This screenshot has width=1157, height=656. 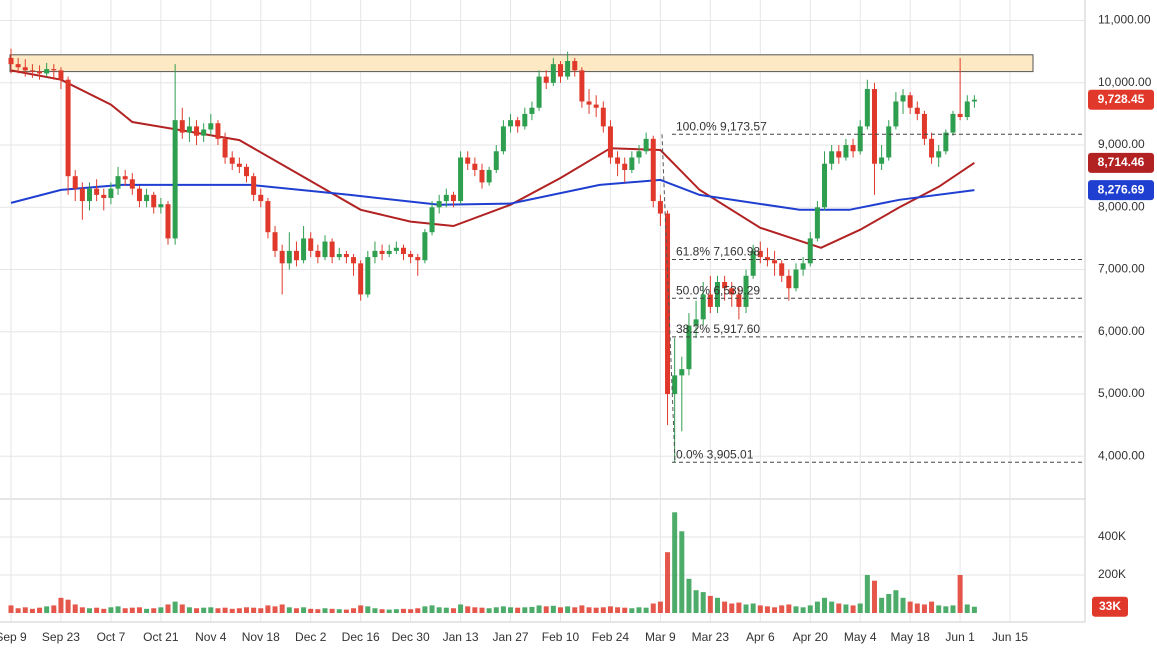 What do you see at coordinates (1110, 606) in the screenshot?
I see `volume-tag-label: 33K` at bounding box center [1110, 606].